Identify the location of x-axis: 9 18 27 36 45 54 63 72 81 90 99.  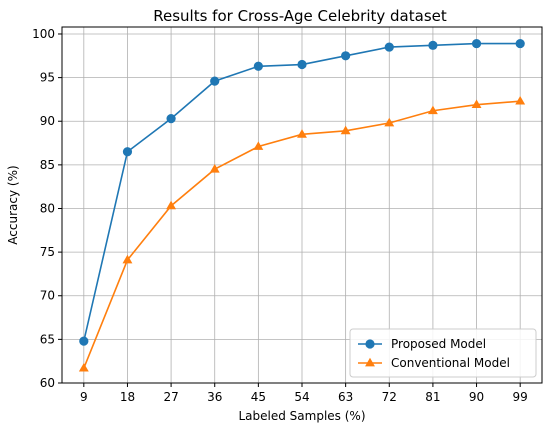
(304, 393).